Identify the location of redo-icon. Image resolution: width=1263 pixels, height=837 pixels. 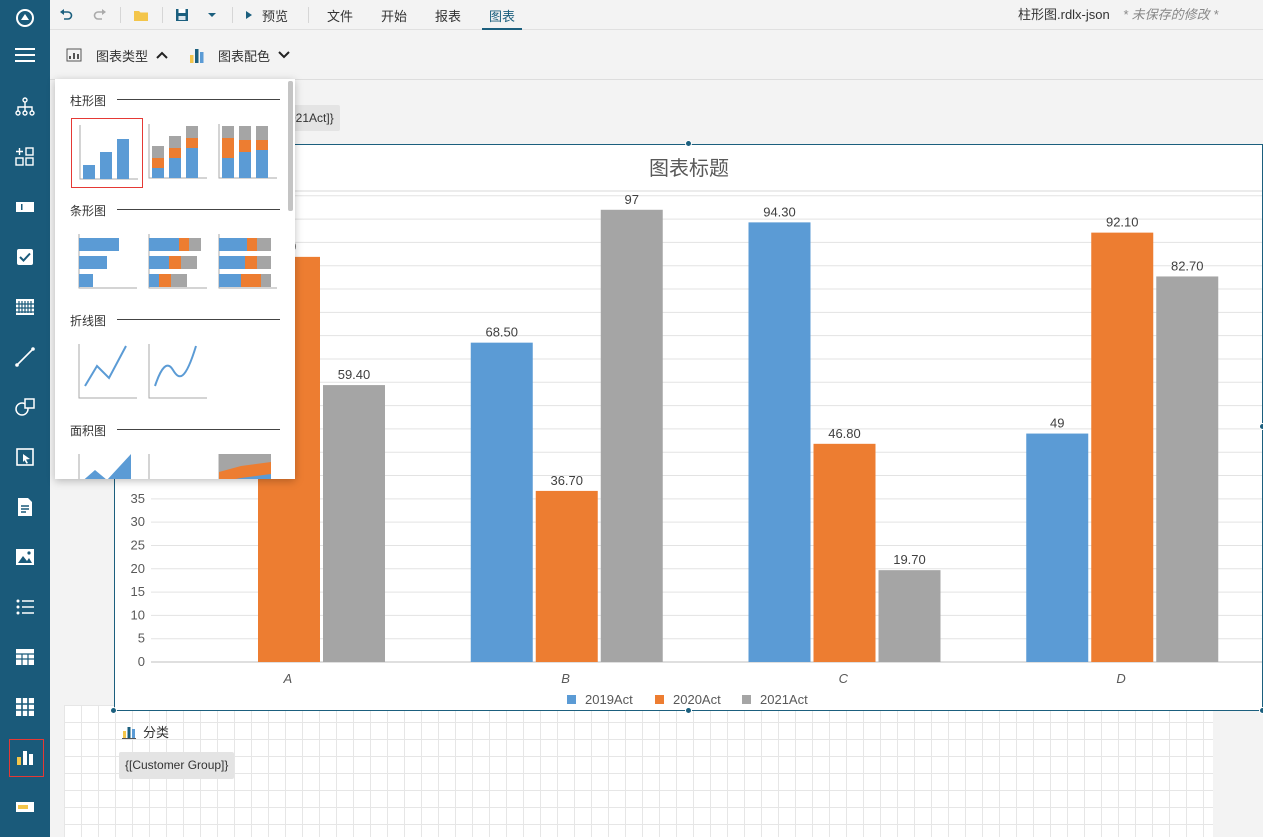
(100, 15).